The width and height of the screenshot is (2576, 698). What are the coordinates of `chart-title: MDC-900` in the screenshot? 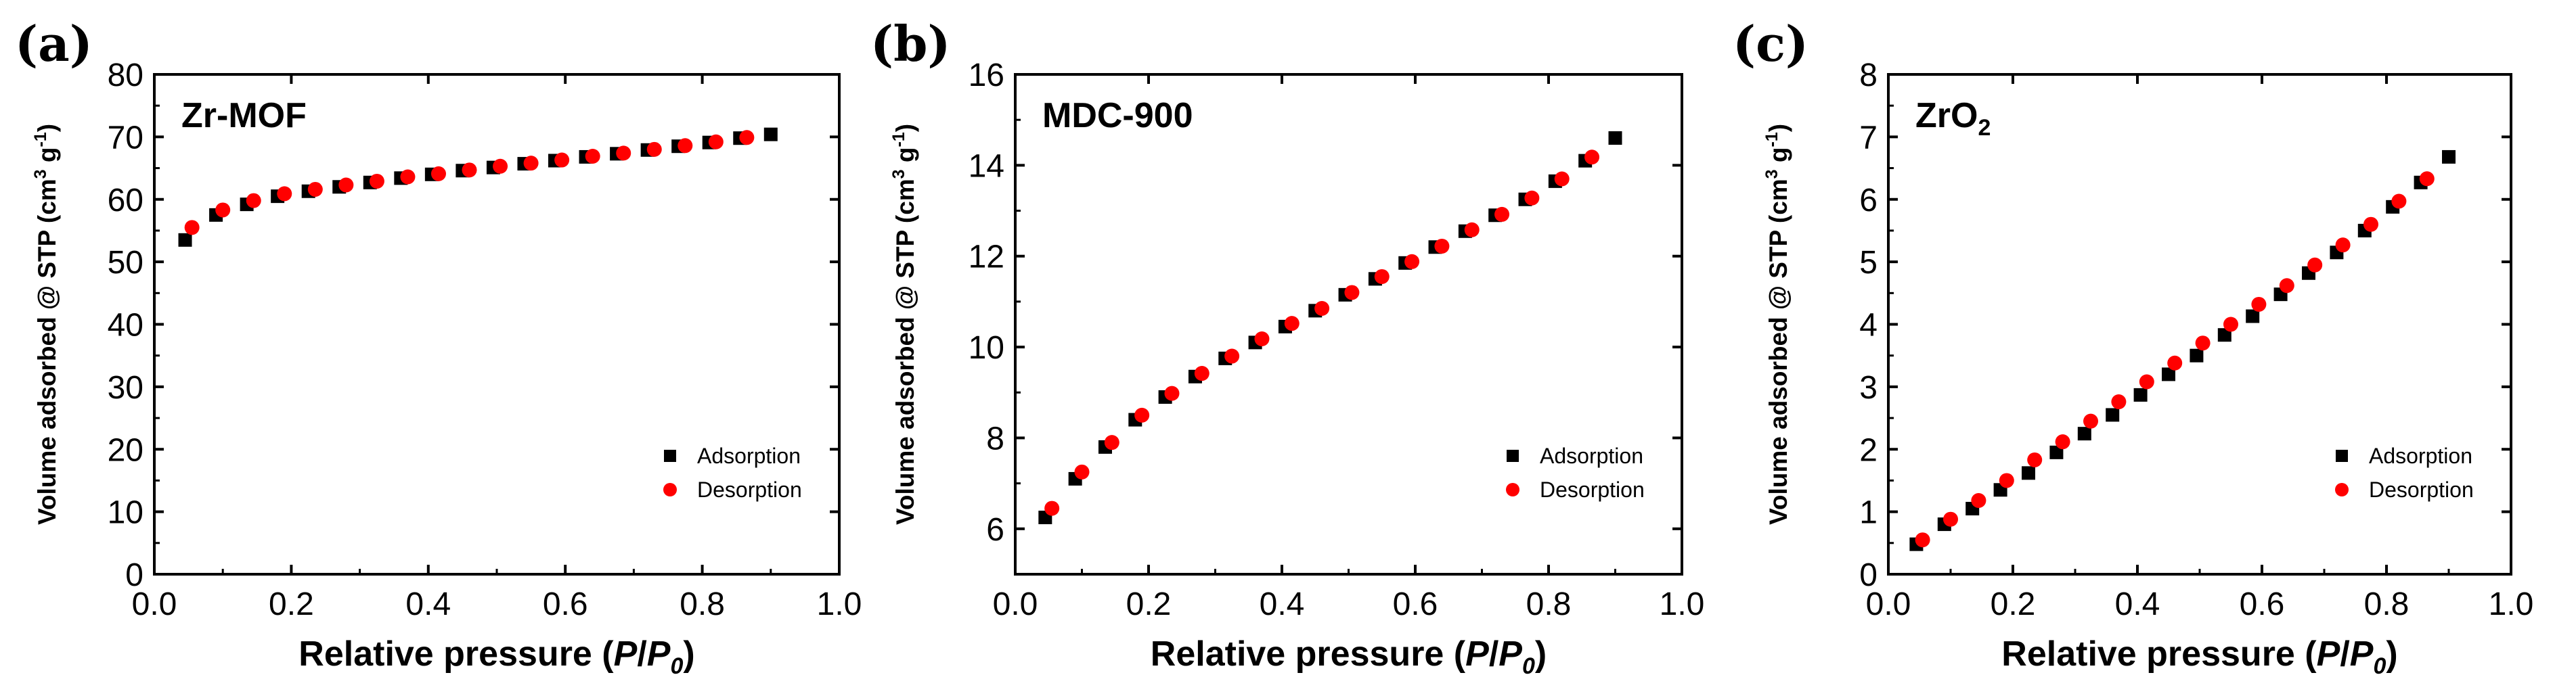 It's located at (1117, 115).